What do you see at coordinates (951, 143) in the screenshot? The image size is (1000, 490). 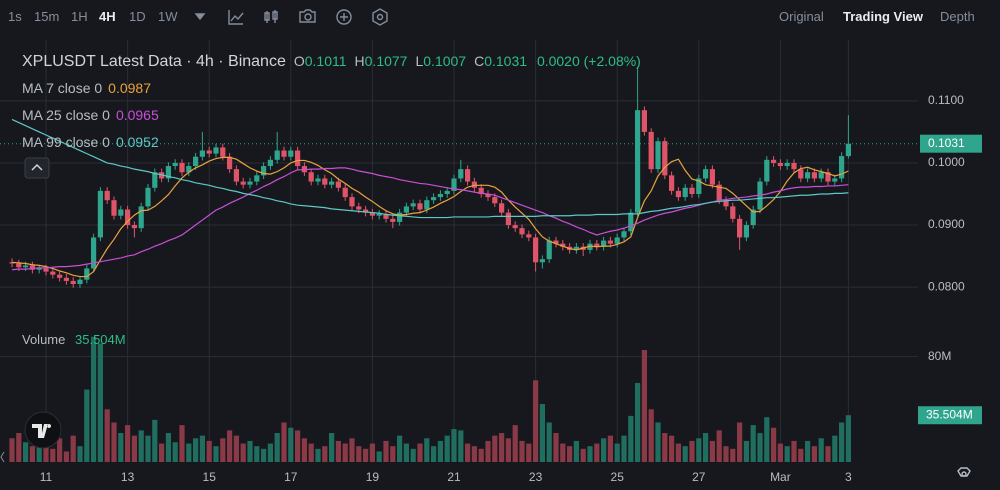 I see `last-price-tag` at bounding box center [951, 143].